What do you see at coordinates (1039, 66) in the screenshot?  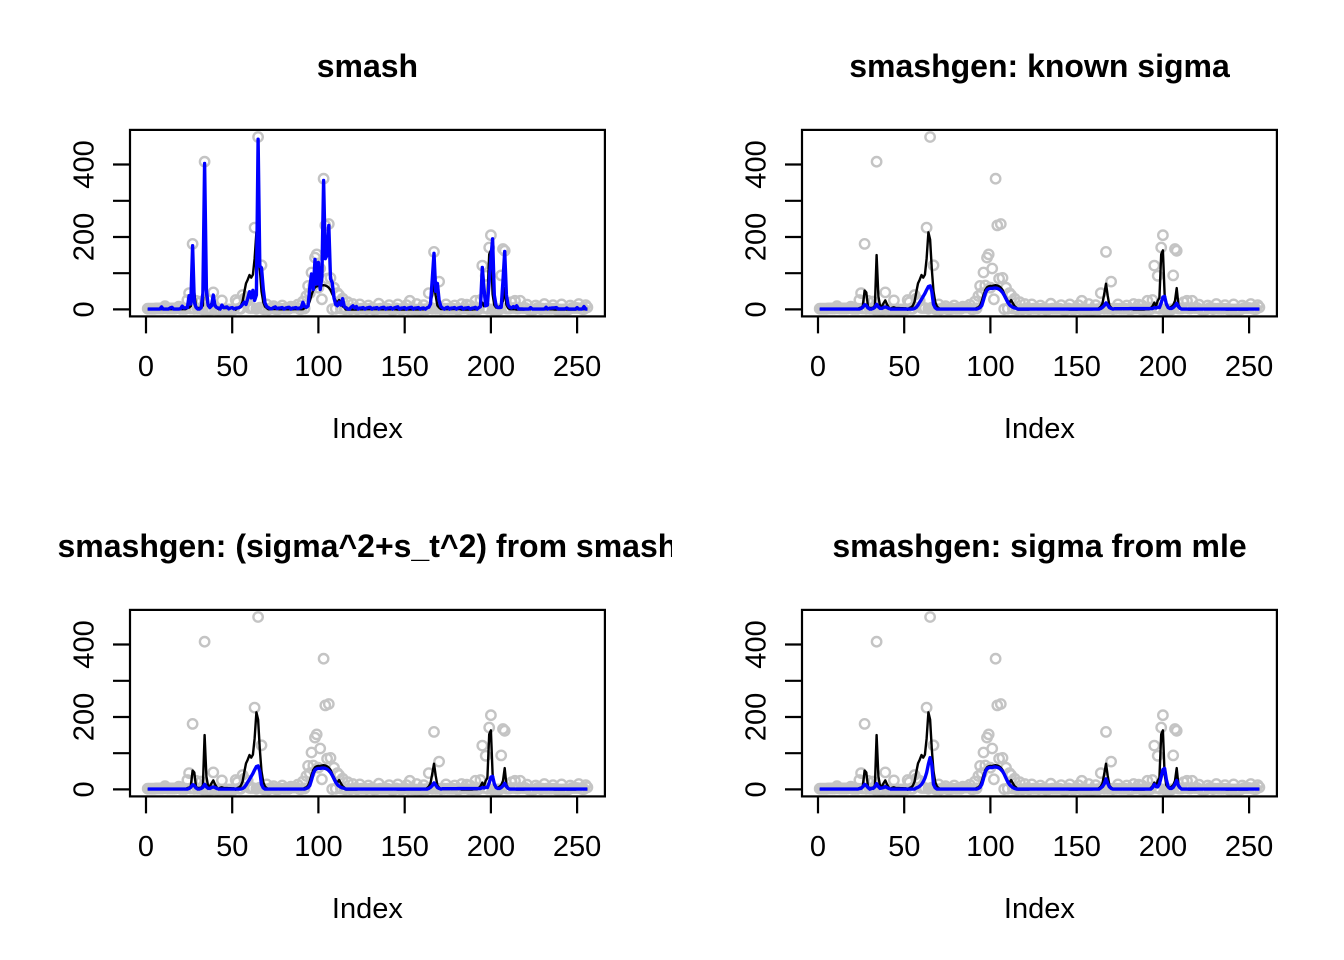 I see `svg-text: smashgen: known sigma` at bounding box center [1039, 66].